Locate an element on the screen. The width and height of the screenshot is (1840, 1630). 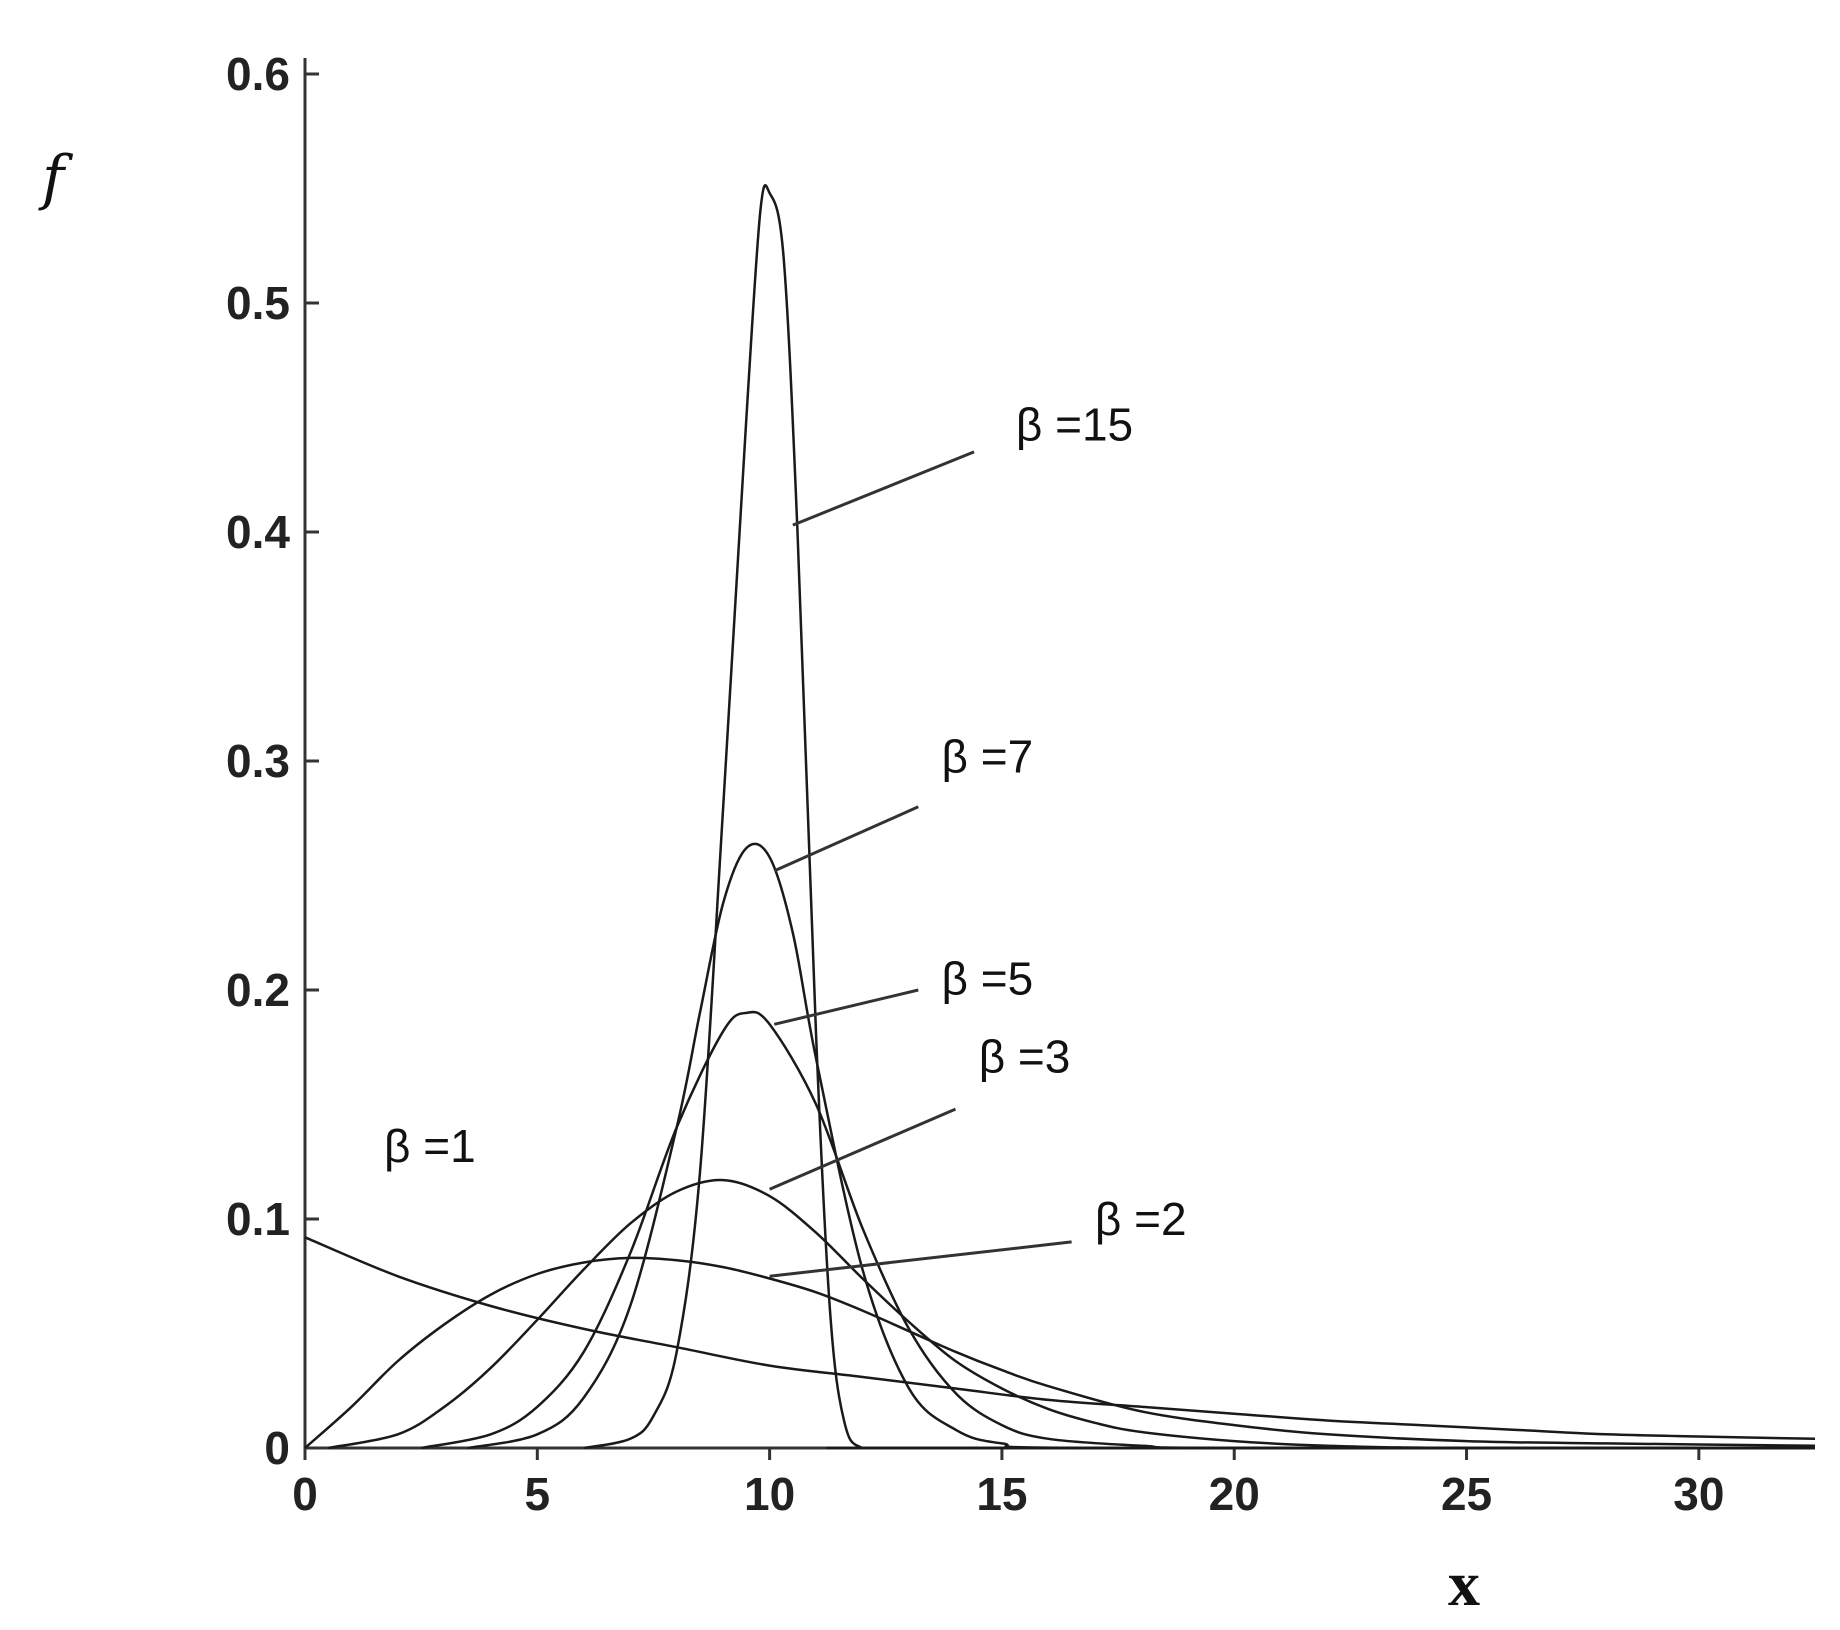
y-tick-label: 0 is located at coordinates (277, 1448).